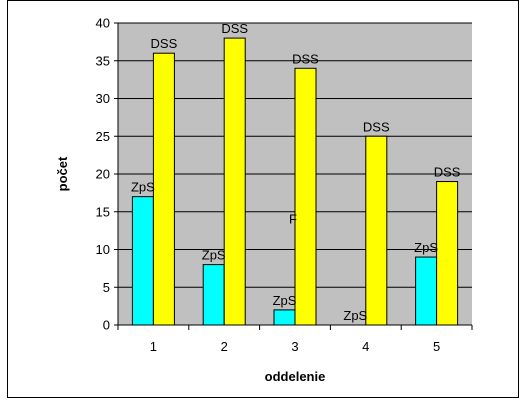  I want to click on y-tick-label: 35, so click(103, 60).